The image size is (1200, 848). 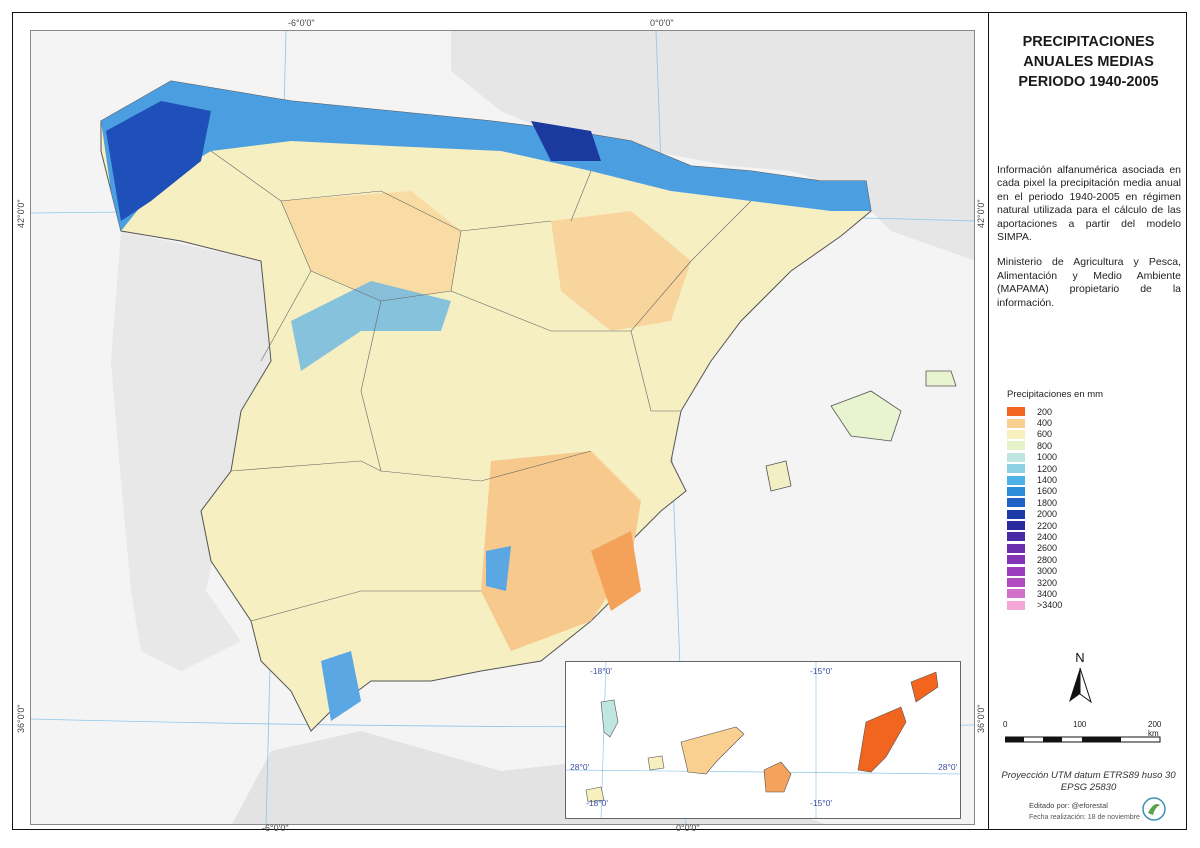 I want to click on legend-label: 2400, so click(x=1047, y=536).